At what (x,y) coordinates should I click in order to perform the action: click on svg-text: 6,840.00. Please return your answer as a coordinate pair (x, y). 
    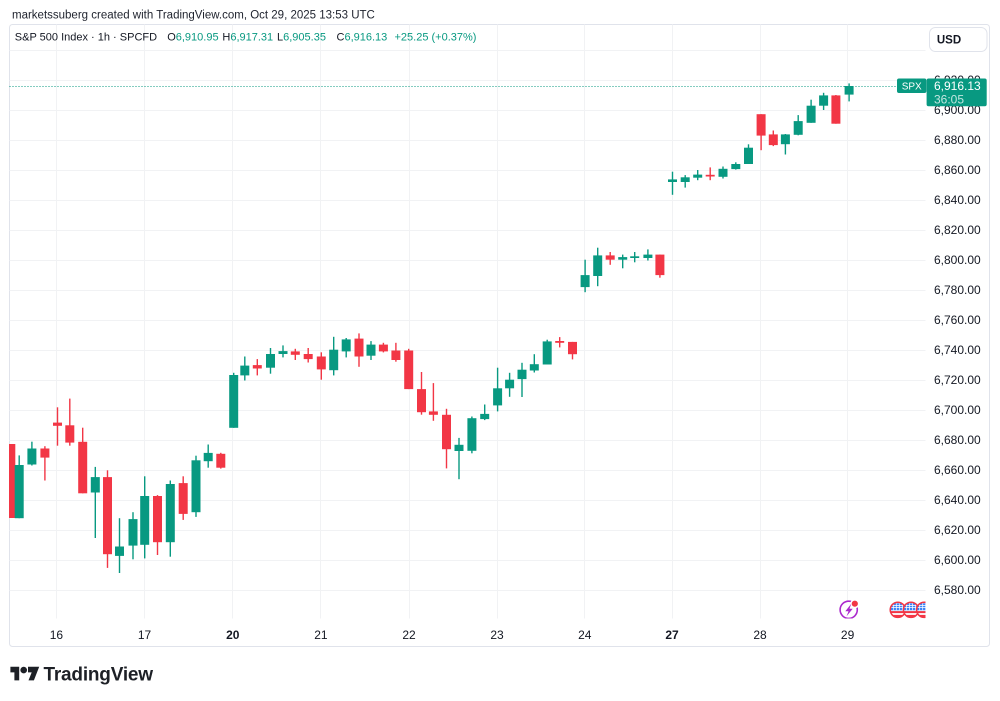
    Looking at the image, I should click on (957, 200).